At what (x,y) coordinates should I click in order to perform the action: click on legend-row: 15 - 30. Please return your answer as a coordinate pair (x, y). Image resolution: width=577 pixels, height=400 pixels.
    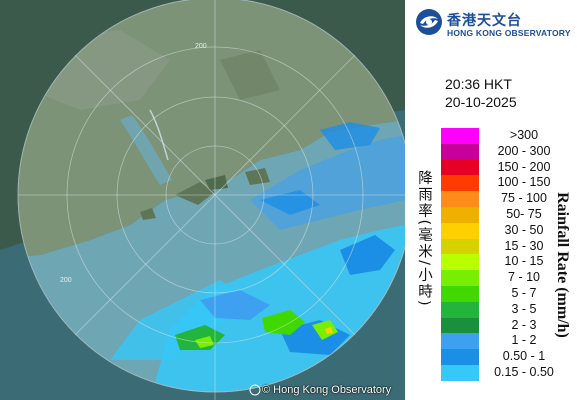
    Looking at the image, I should click on (506, 246).